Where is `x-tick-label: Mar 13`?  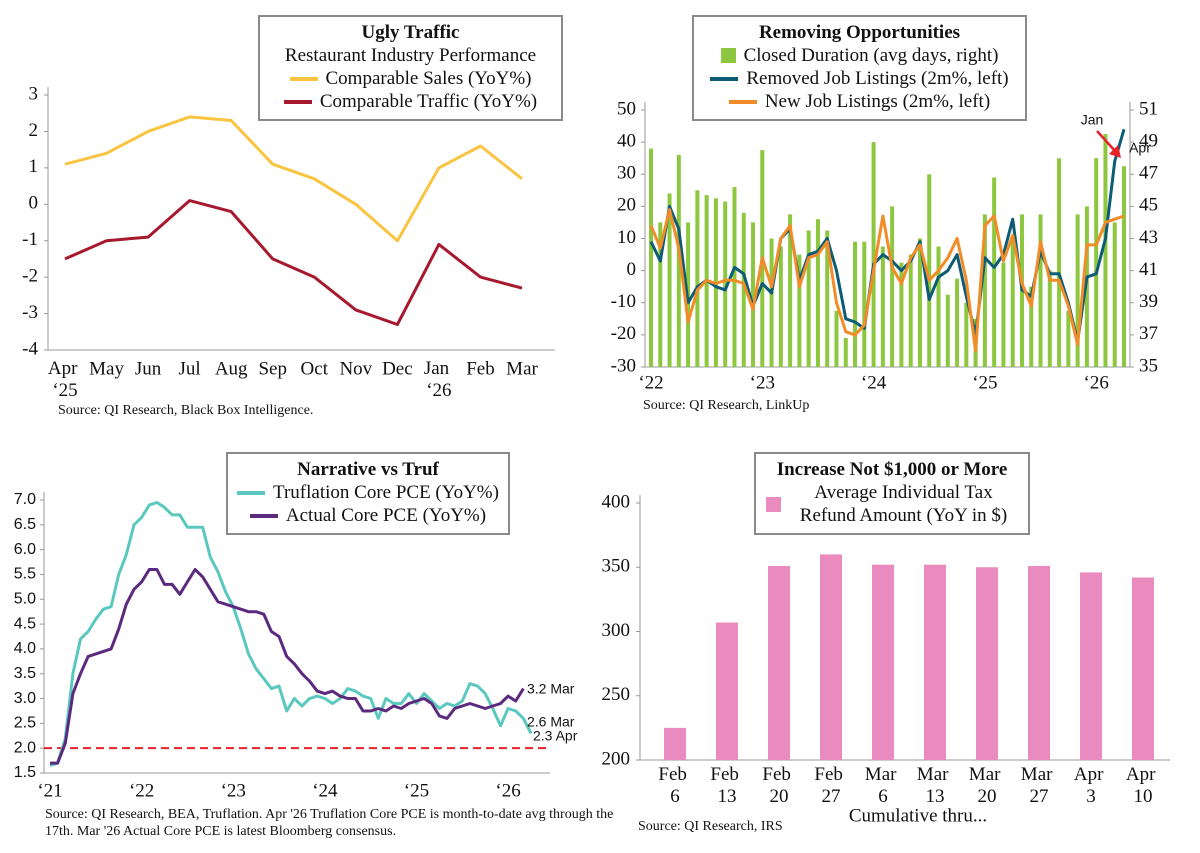 x-tick-label: Mar 13 is located at coordinates (935, 785).